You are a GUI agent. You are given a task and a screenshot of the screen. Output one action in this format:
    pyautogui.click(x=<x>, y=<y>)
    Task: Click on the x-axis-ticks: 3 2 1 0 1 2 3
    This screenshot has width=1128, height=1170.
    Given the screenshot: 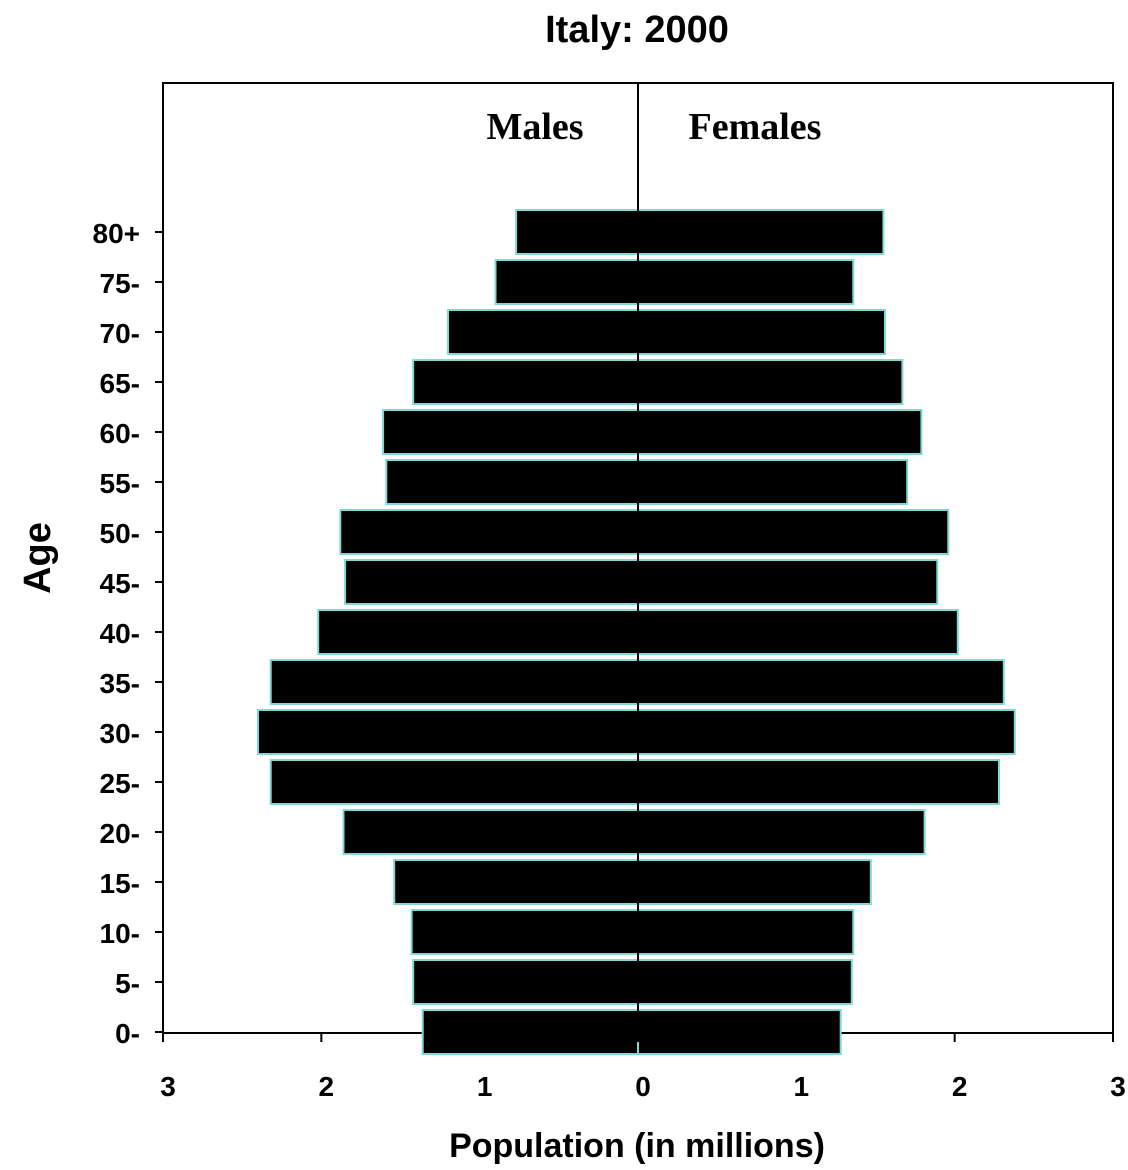 What is the action you would take?
    pyautogui.click(x=643, y=1067)
    